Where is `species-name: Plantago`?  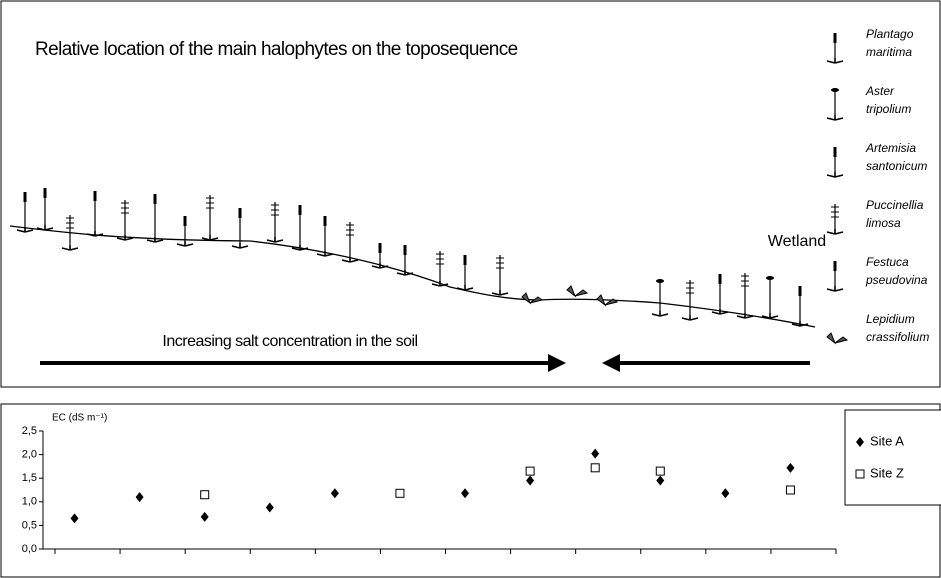
species-name: Plantago is located at coordinates (890, 34).